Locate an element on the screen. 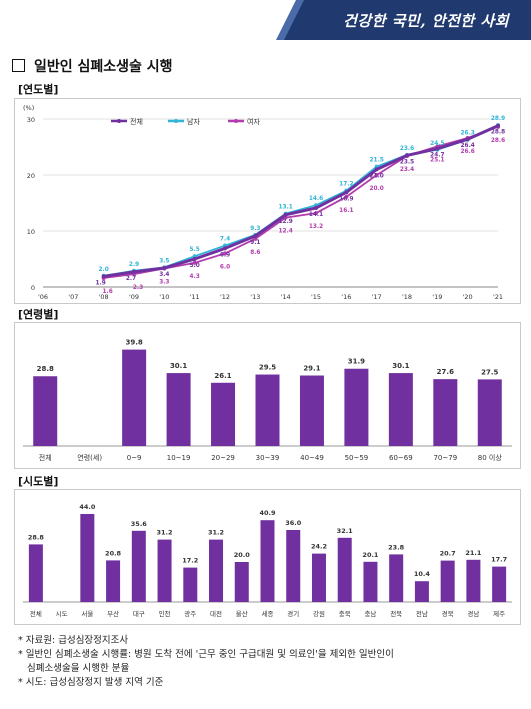 The image size is (531, 709). data-label: 9.3 is located at coordinates (255, 229).